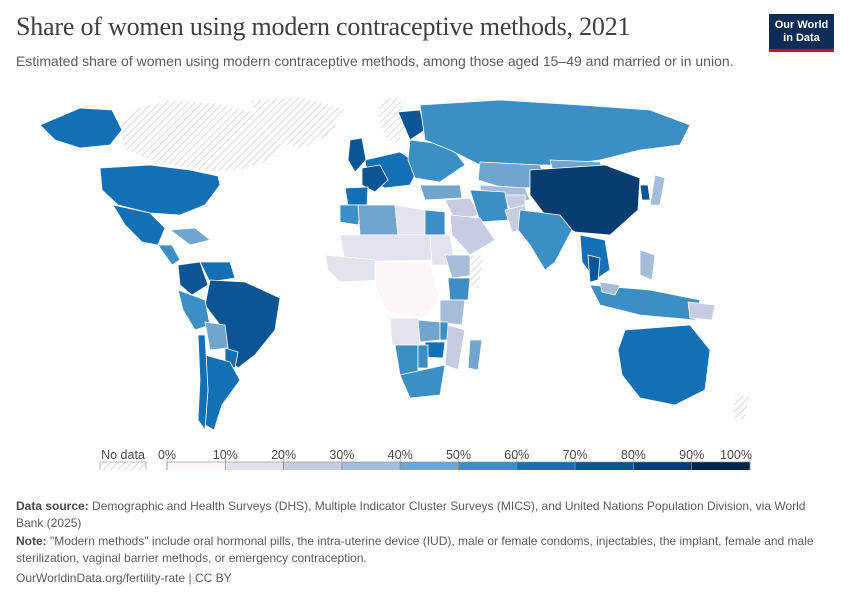 Image resolution: width=850 pixels, height=600 pixels. Describe the element at coordinates (425, 459) in the screenshot. I see `legend: No data 0% 10% 20% 30% 40% 50% 60% 70% 80% 90% 100%` at that location.